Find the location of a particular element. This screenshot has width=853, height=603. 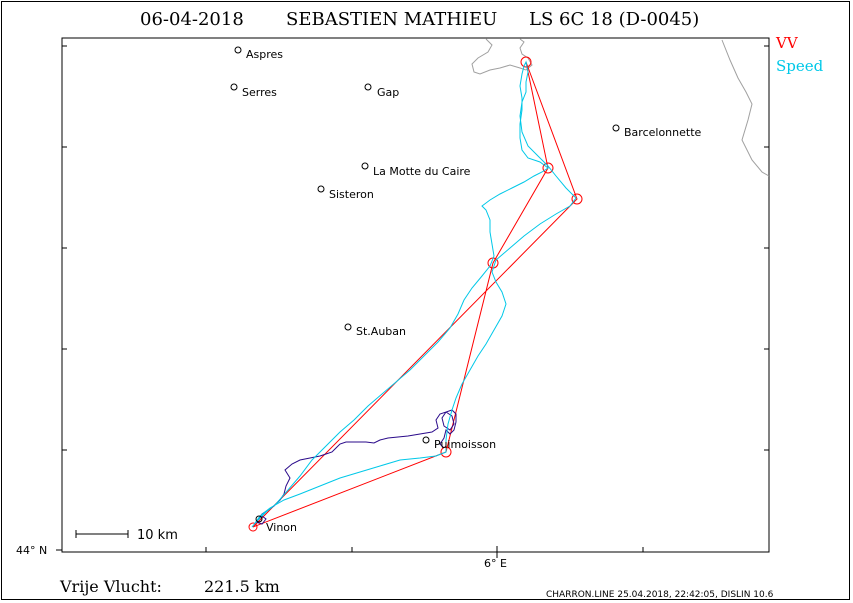

town-aspres: Aspres is located at coordinates (258, 53).